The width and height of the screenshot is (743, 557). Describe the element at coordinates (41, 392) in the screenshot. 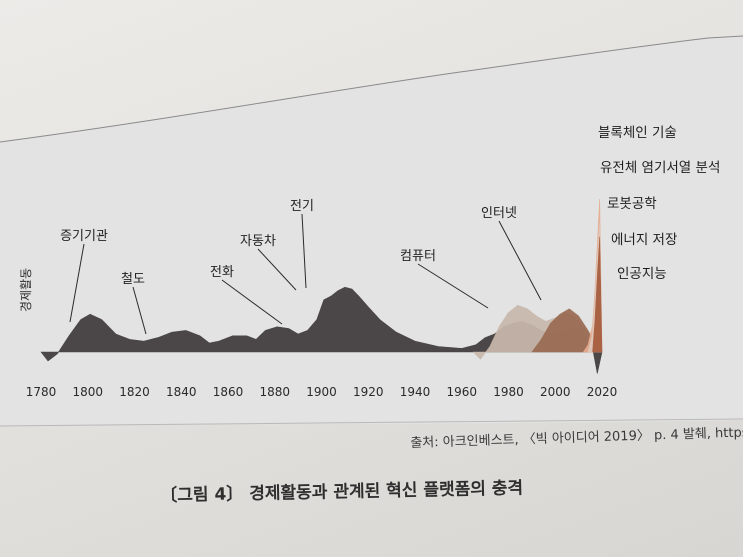

I see `x-tick-label: 1780` at that location.